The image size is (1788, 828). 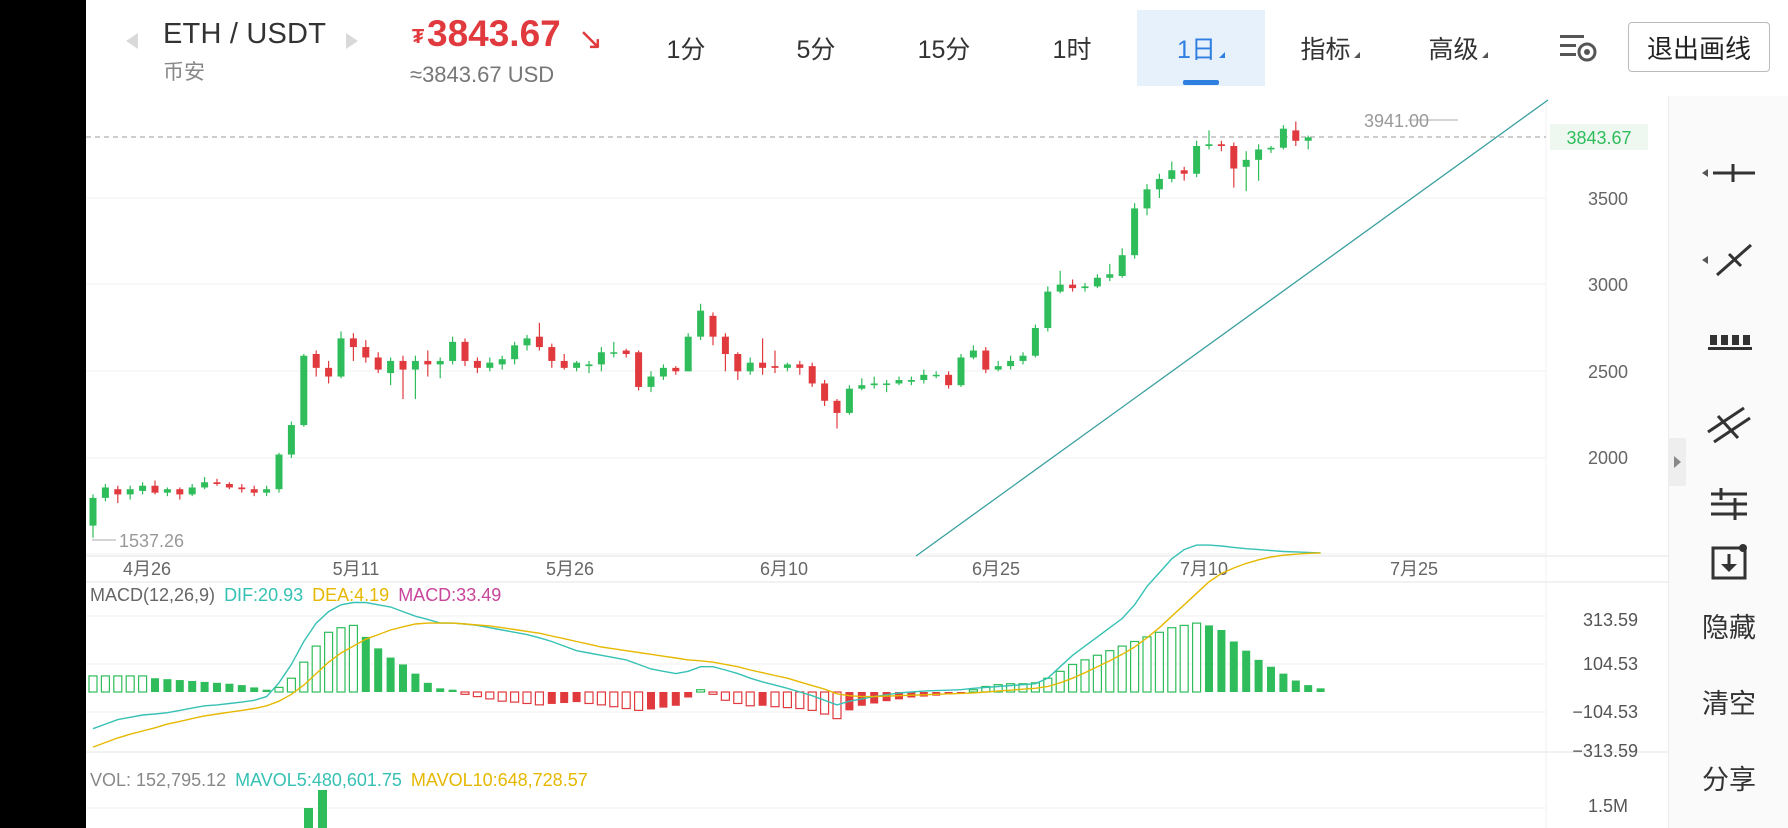 I want to click on y-tick: 3500, so click(x=1608, y=199).